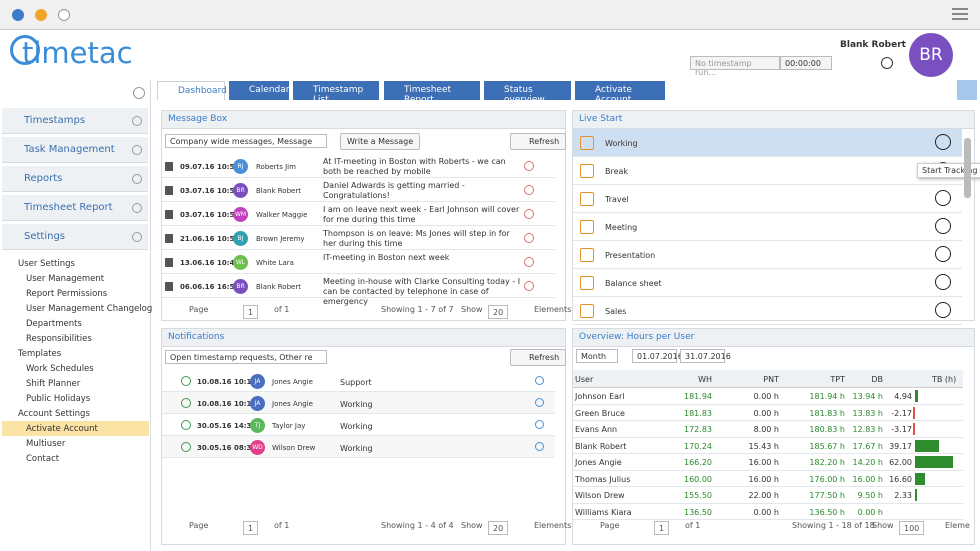  Describe the element at coordinates (54, 414) in the screenshot. I see `tree-group: Account Settings` at that location.